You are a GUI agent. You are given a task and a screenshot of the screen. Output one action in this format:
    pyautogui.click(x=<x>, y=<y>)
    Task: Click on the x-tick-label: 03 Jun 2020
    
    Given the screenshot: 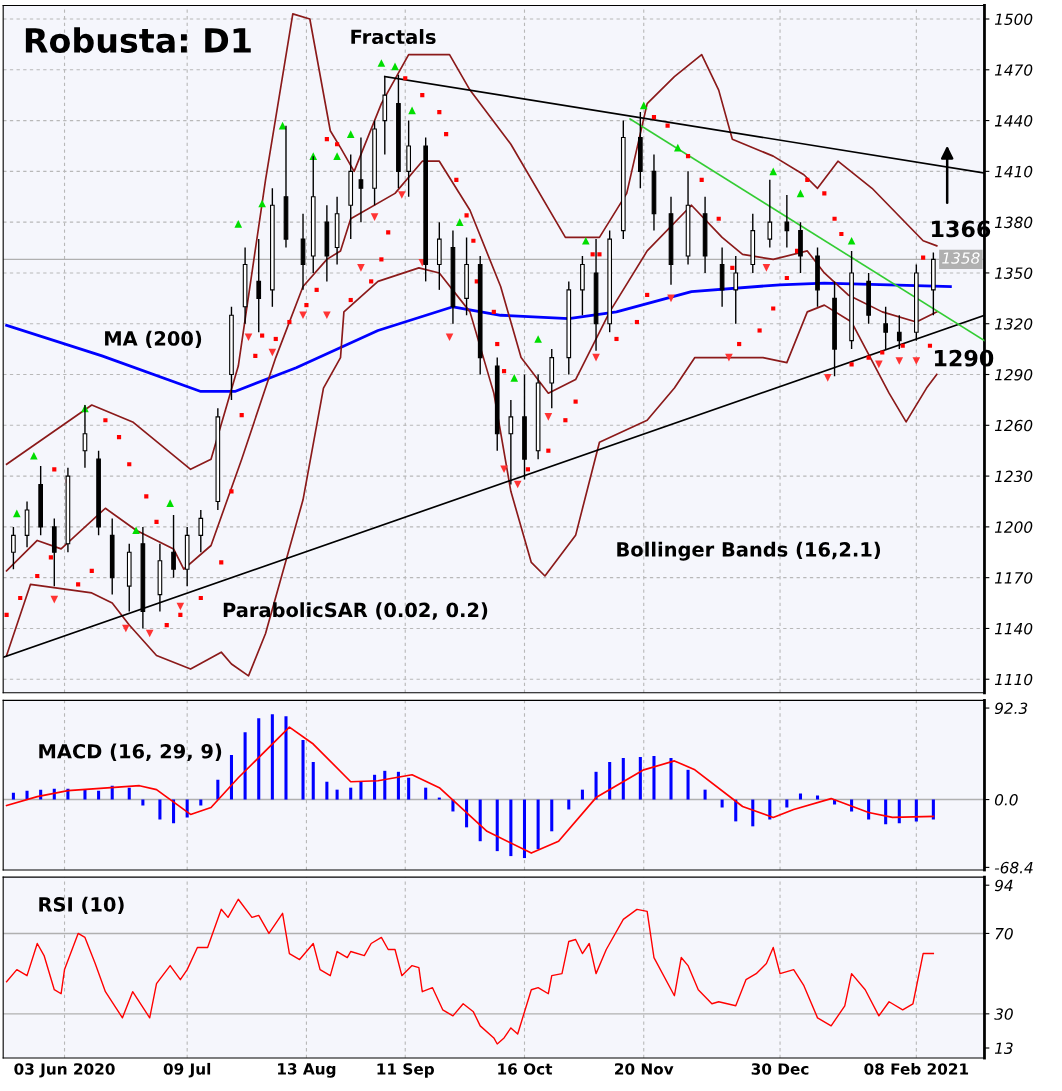 What is the action you would take?
    pyautogui.click(x=64, y=1070)
    